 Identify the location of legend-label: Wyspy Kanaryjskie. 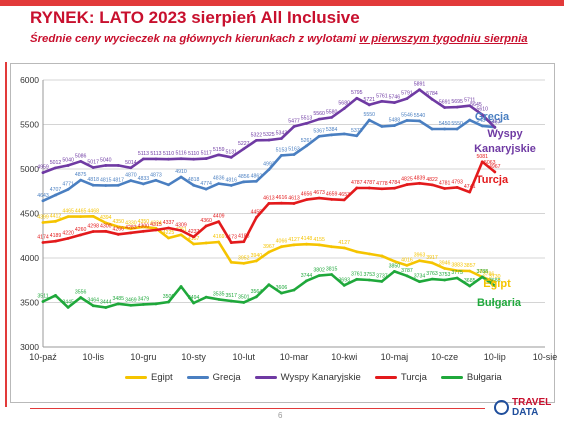
(320, 377).